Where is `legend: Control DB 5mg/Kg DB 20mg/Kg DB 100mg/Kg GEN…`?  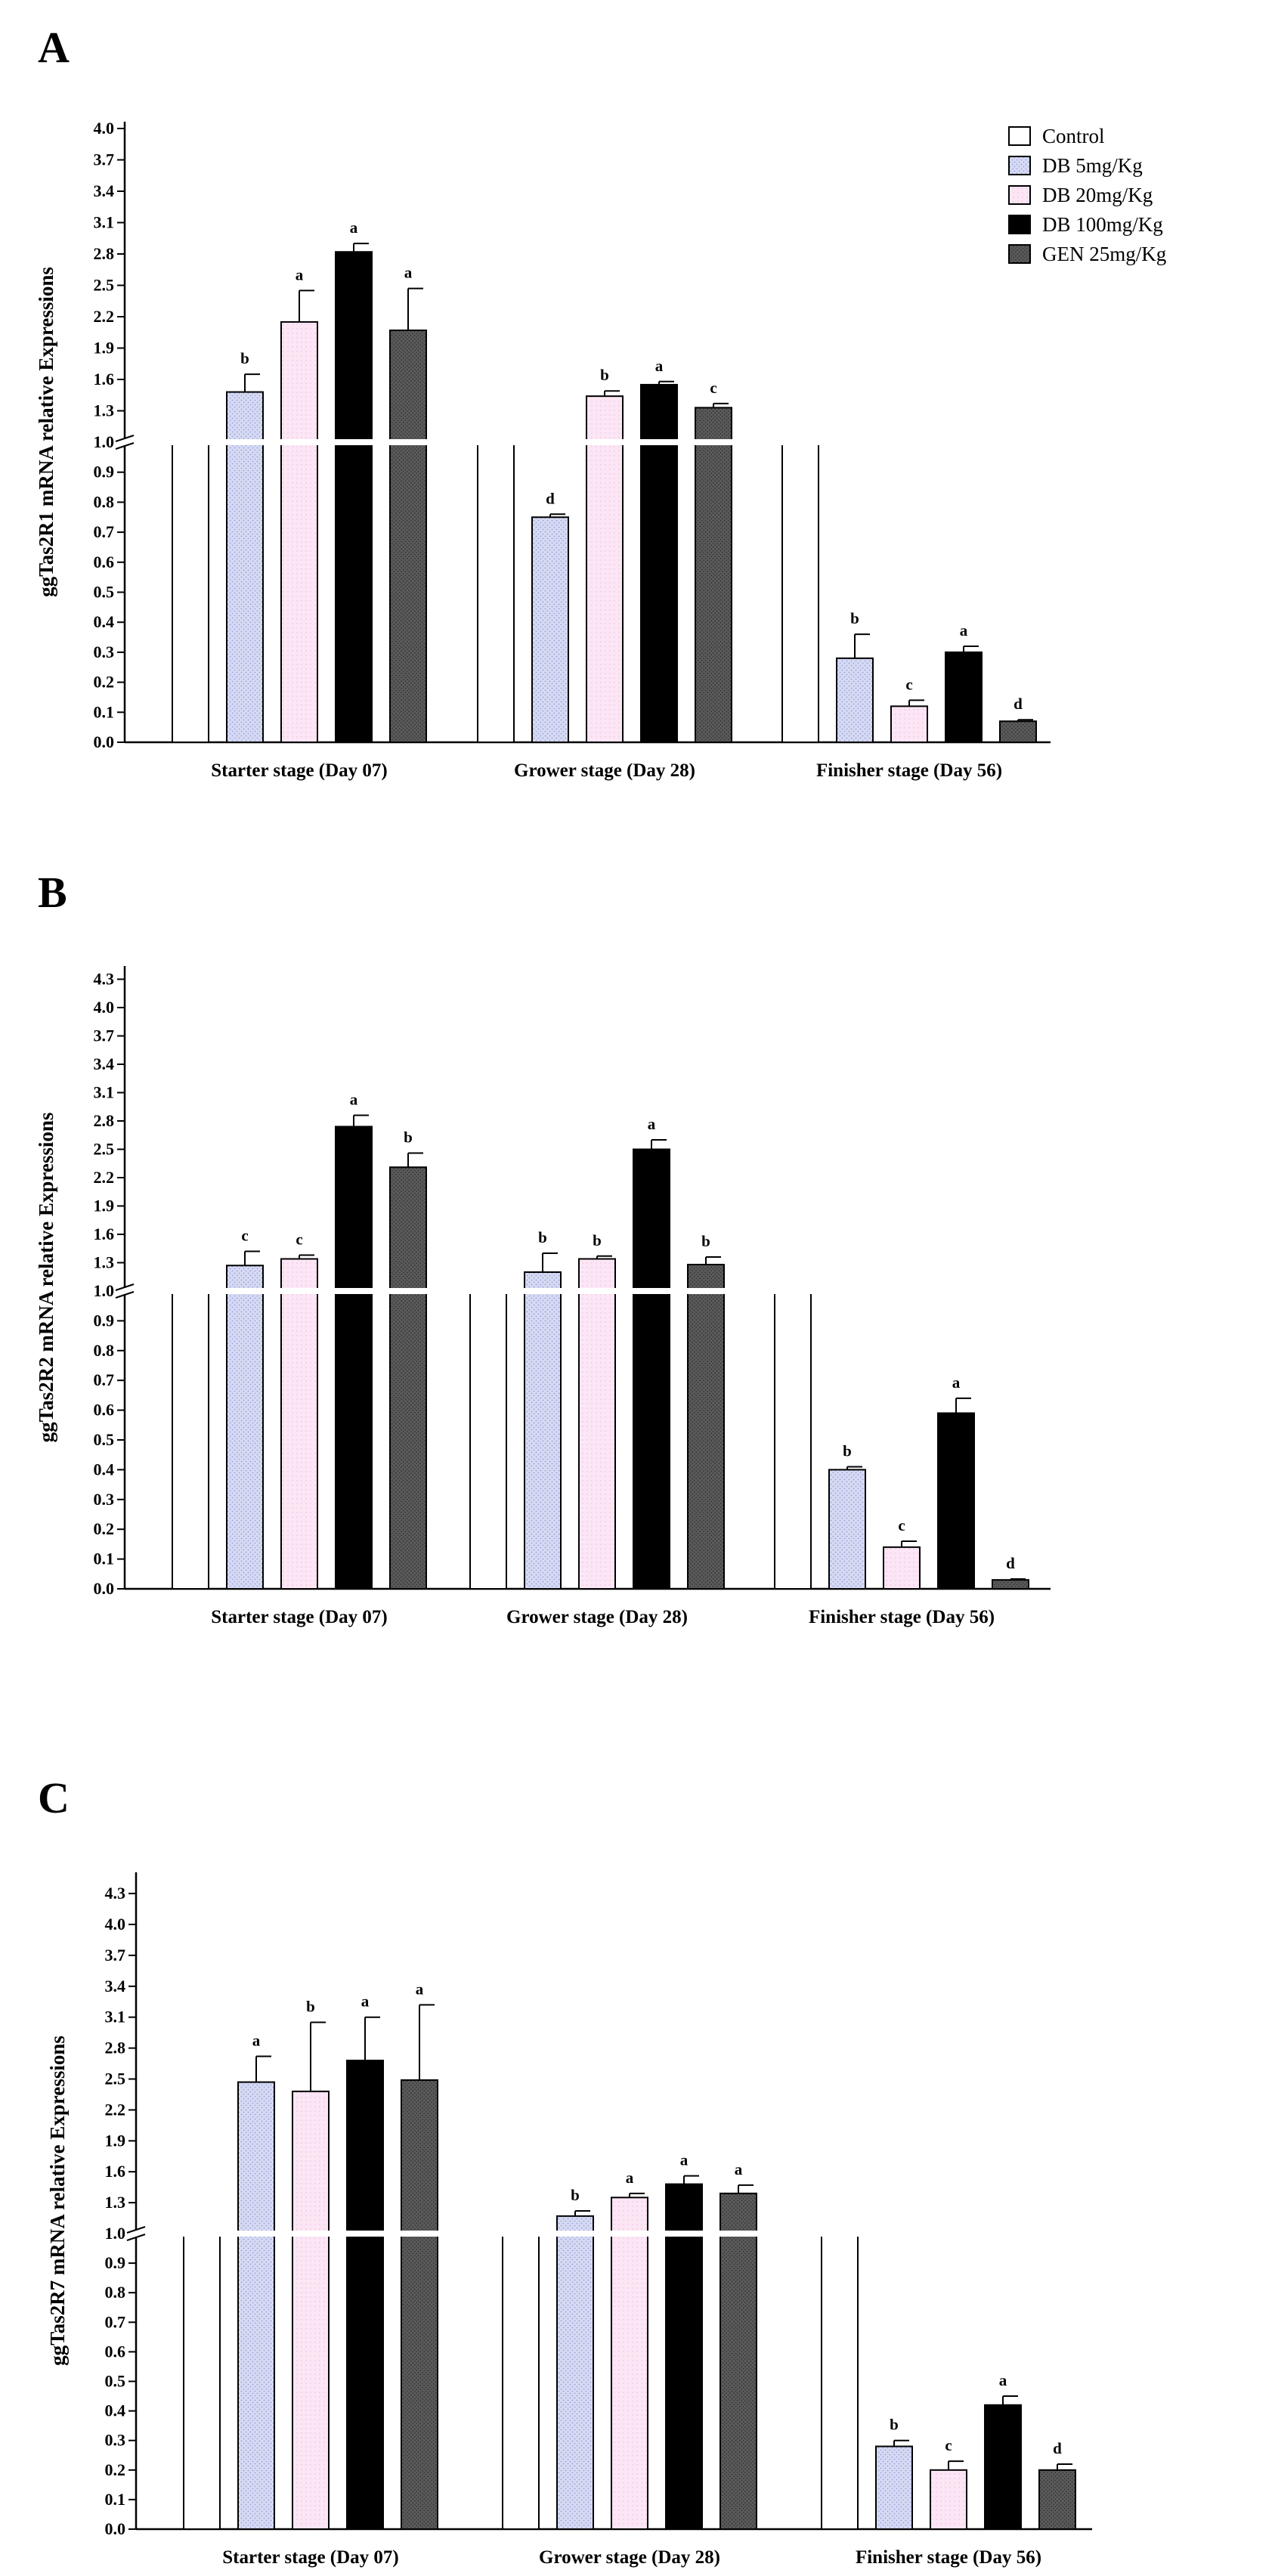 legend: Control DB 5mg/Kg DB 20mg/Kg DB 100mg/Kg GEN… is located at coordinates (1087, 195).